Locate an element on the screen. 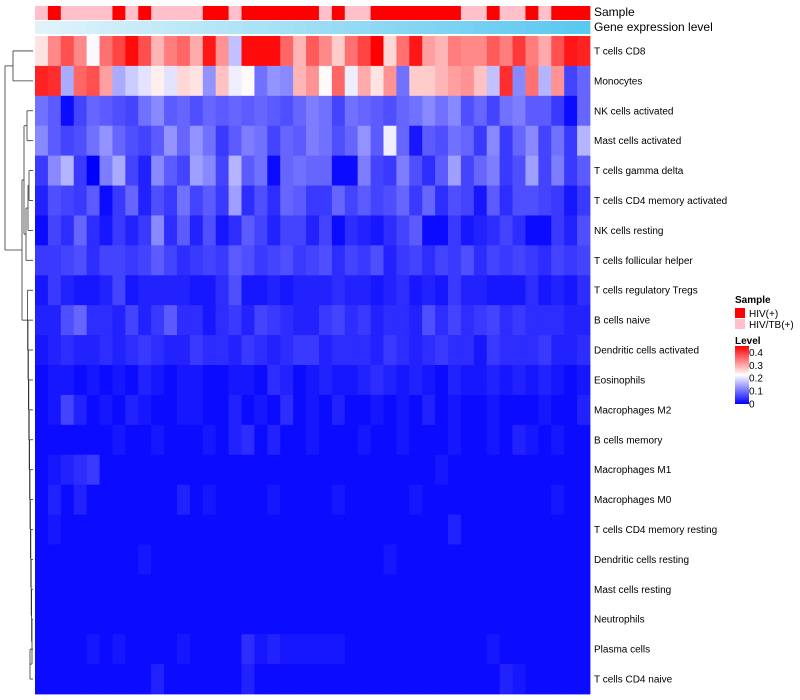 Image resolution: width=800 pixels, height=700 pixels. row-label: B cells naive is located at coordinates (622, 321).